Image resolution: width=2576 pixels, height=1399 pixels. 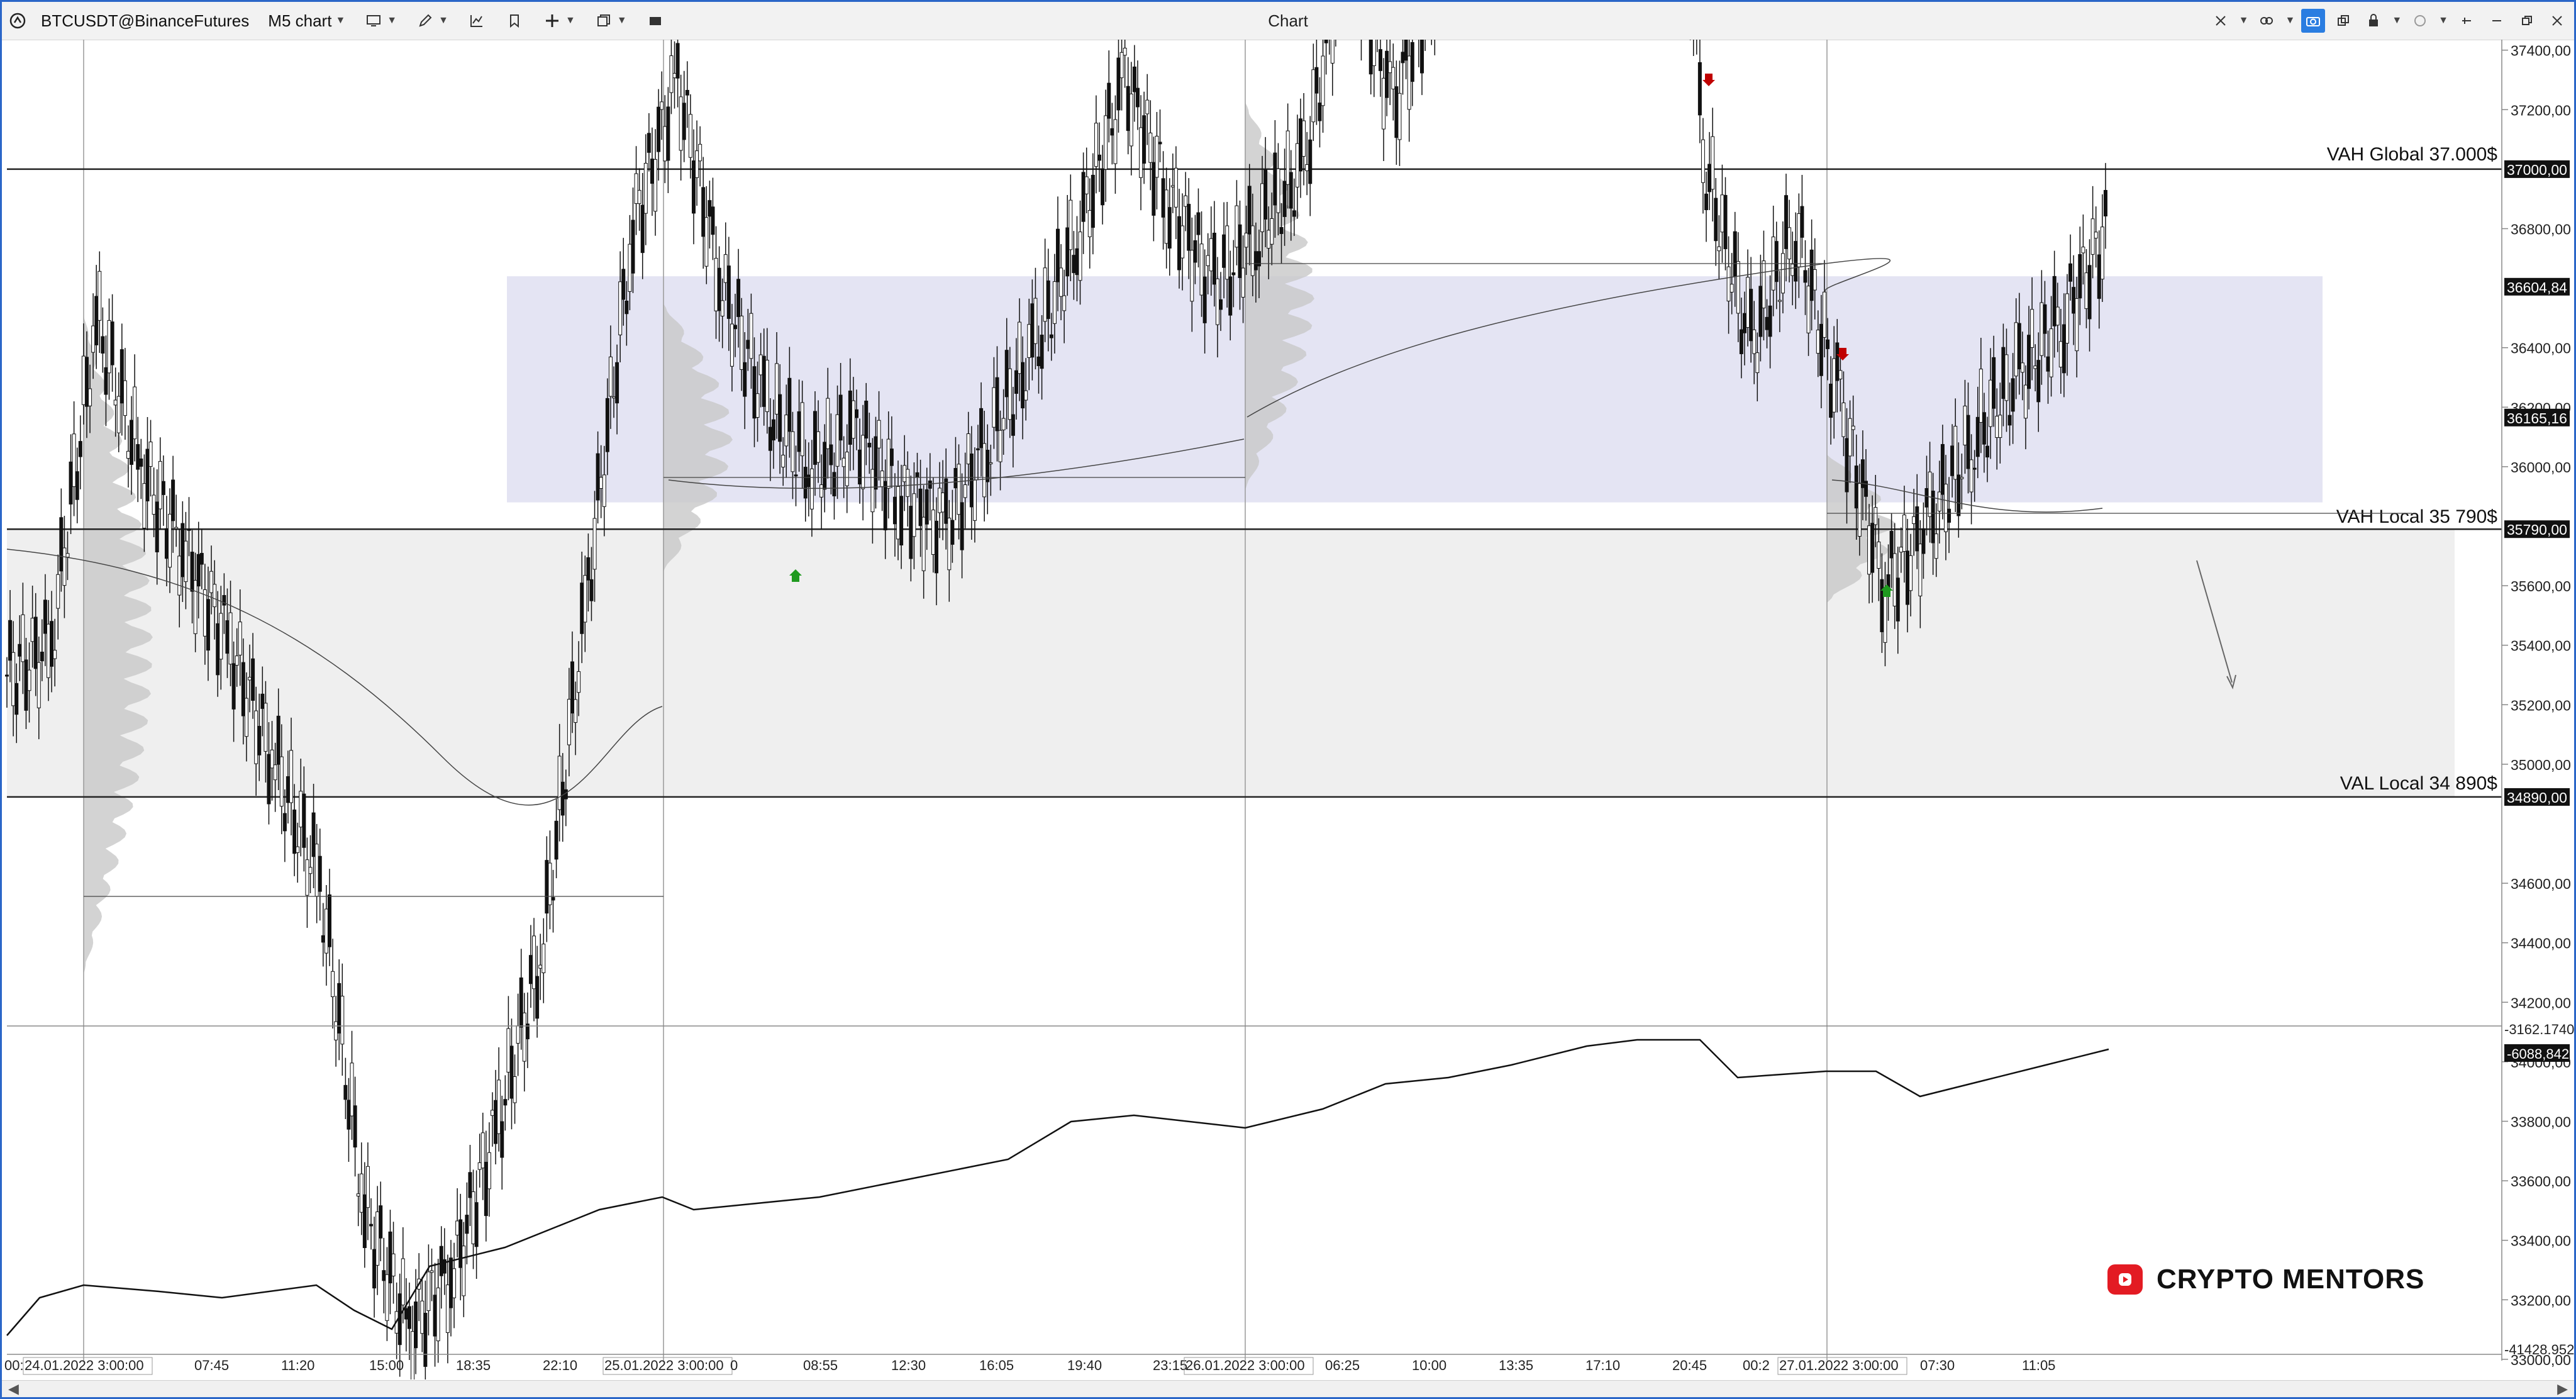 What do you see at coordinates (2467, 21) in the screenshot?
I see `pin-icon` at bounding box center [2467, 21].